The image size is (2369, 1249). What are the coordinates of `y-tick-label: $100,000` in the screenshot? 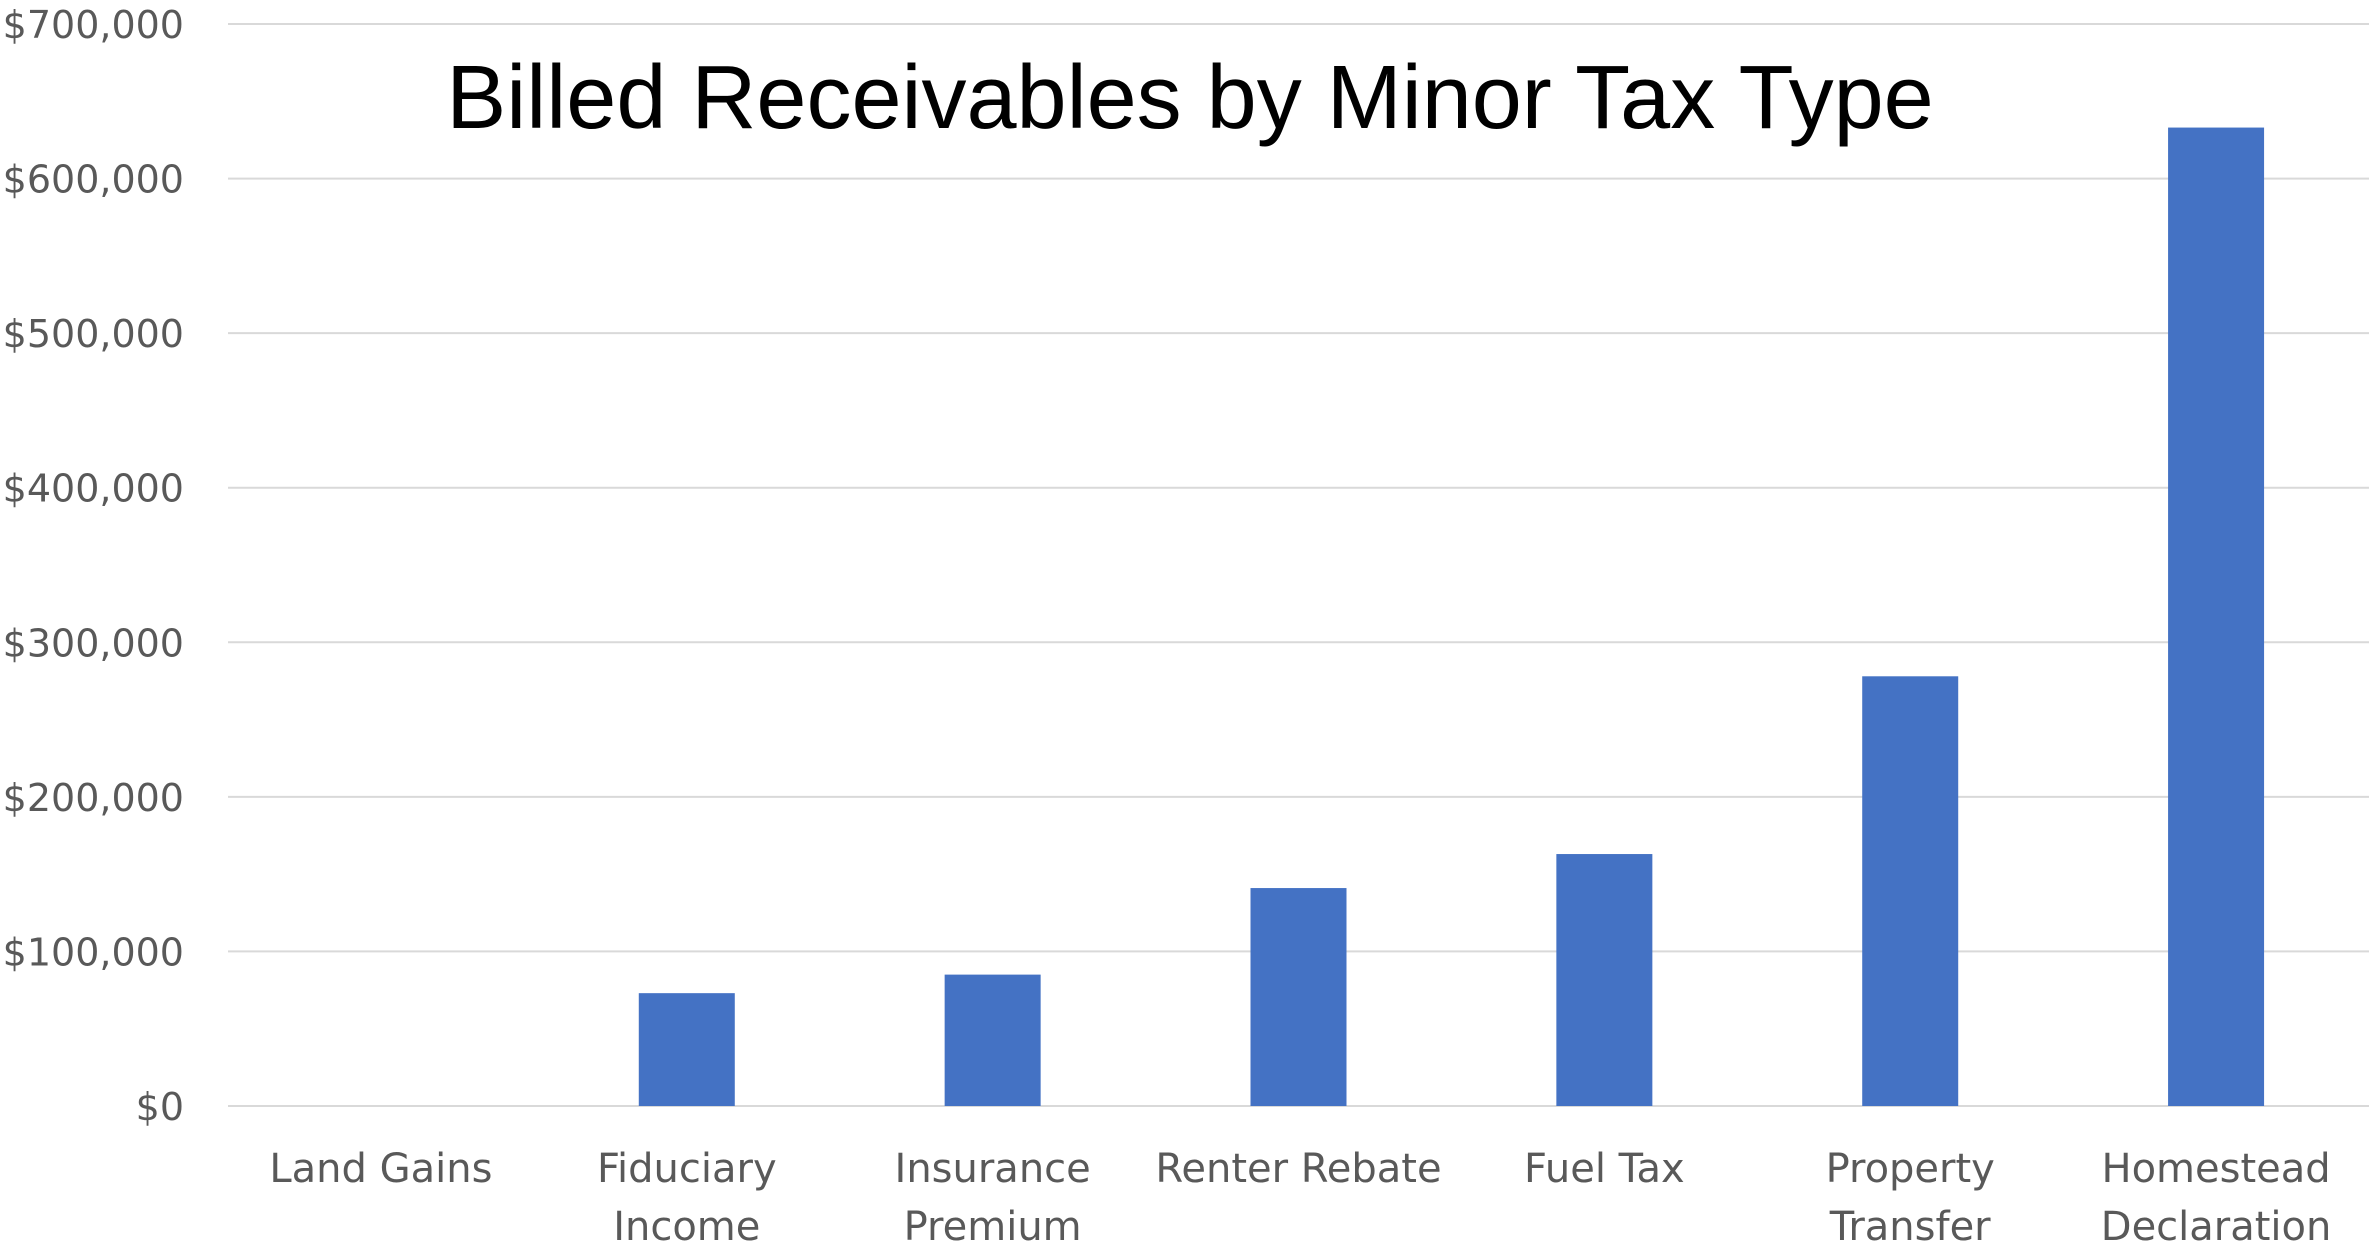 It's located at (93, 952).